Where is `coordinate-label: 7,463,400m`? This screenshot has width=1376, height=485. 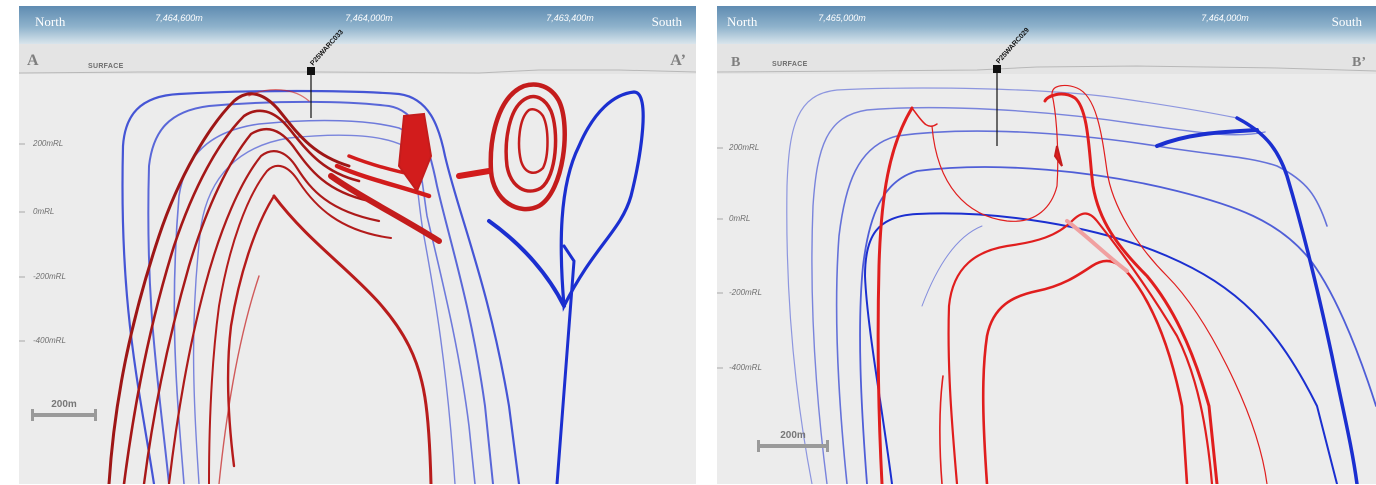 coordinate-label: 7,463,400m is located at coordinates (570, 18).